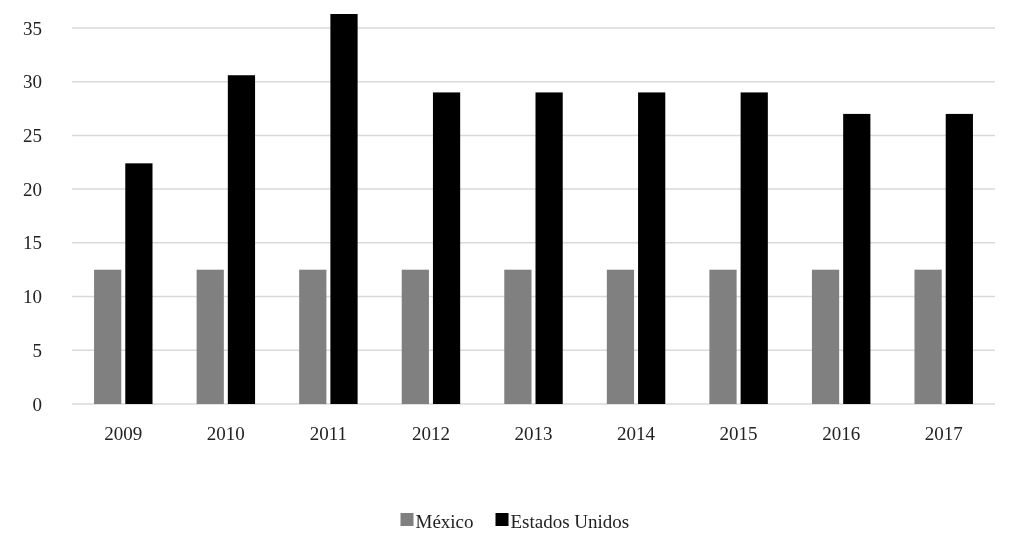 Image resolution: width=1012 pixels, height=538 pixels. Describe the element at coordinates (123, 433) in the screenshot. I see `x-tick-label: 2009` at that location.